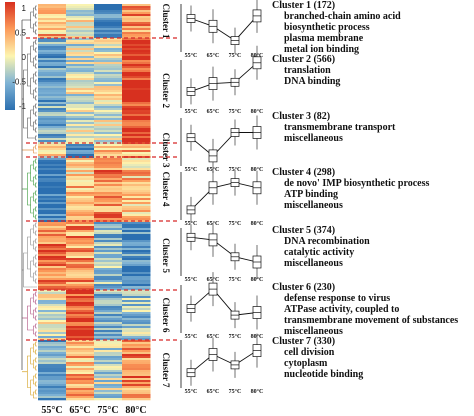 The height and width of the screenshot is (416, 474). I want to click on go-term: ATPase activity, coupled to, so click(342, 309).